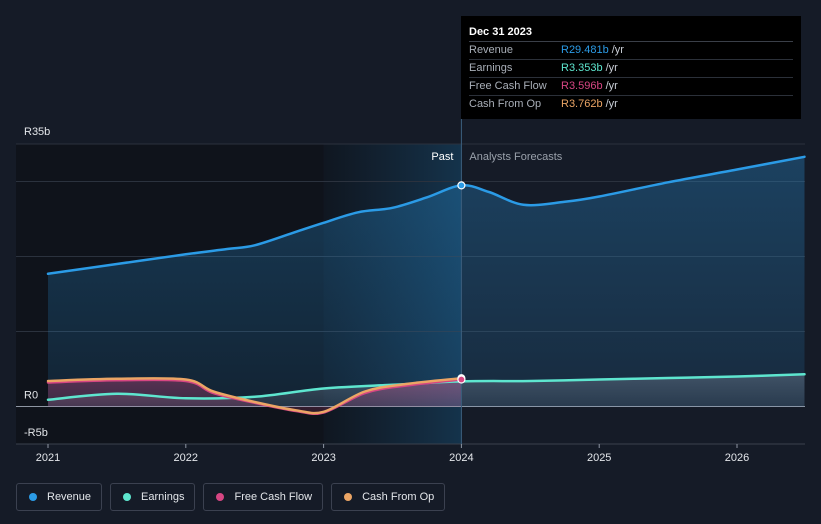  I want to click on marker-revenue, so click(461, 185).